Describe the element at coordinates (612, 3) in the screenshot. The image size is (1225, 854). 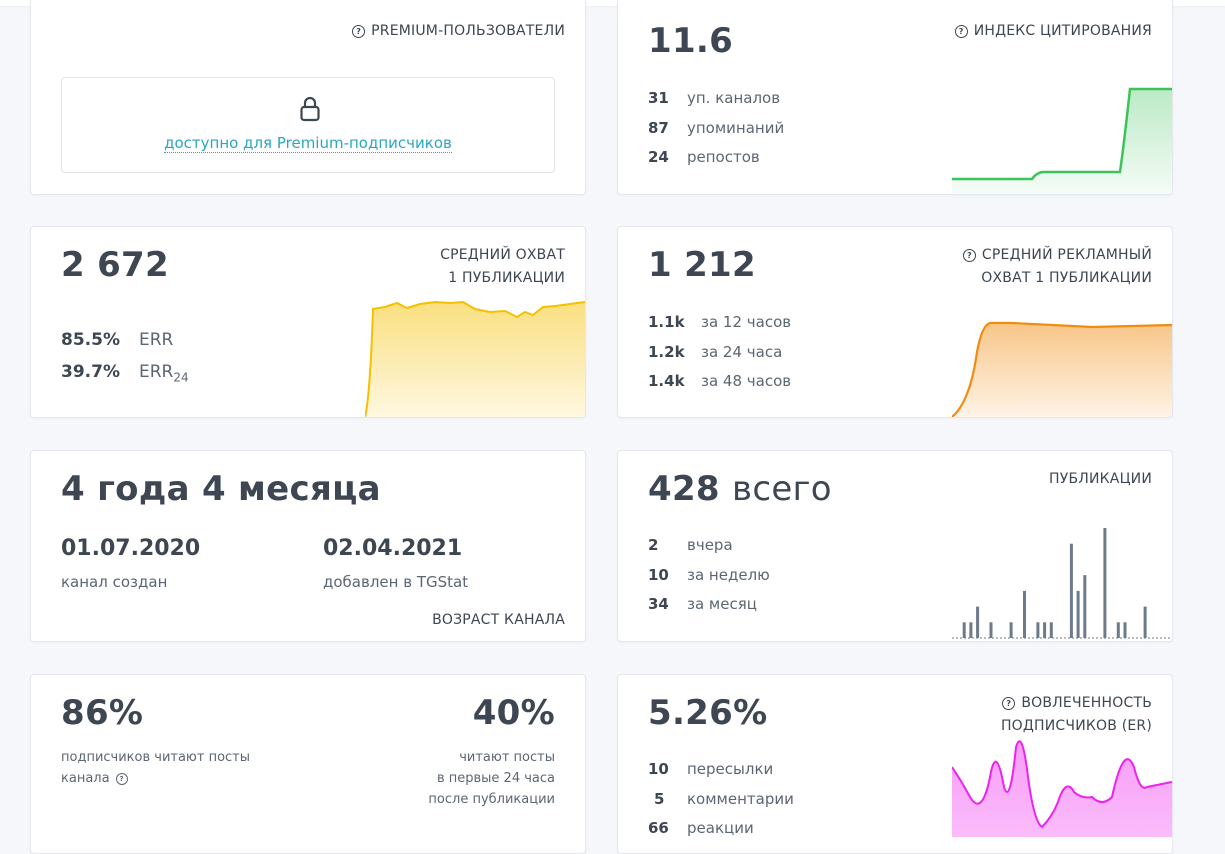
I see `top-header-strip` at that location.